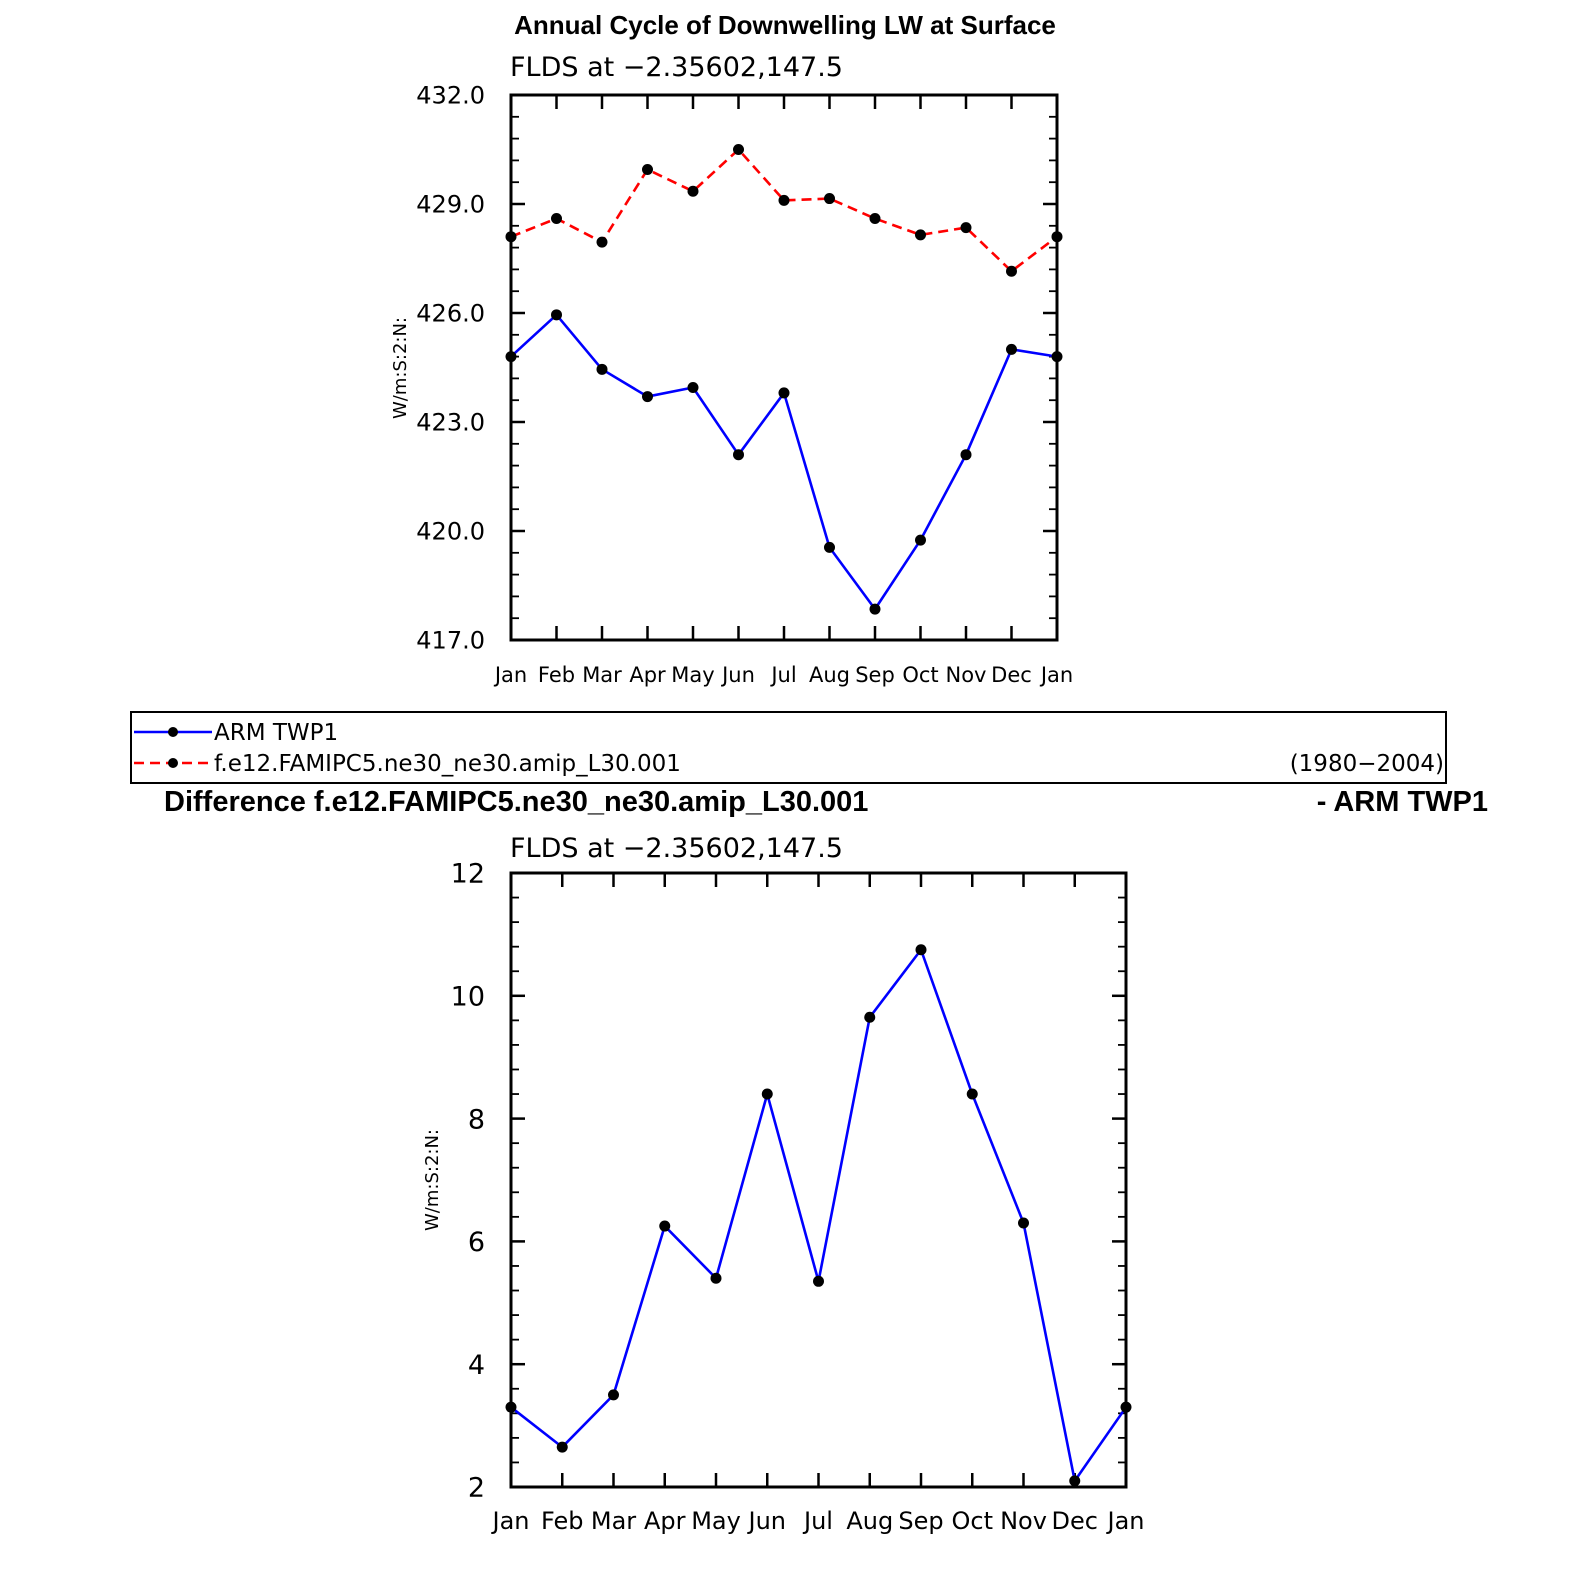  I want to click on top-chart-xtick-label: Nov, so click(966, 675).